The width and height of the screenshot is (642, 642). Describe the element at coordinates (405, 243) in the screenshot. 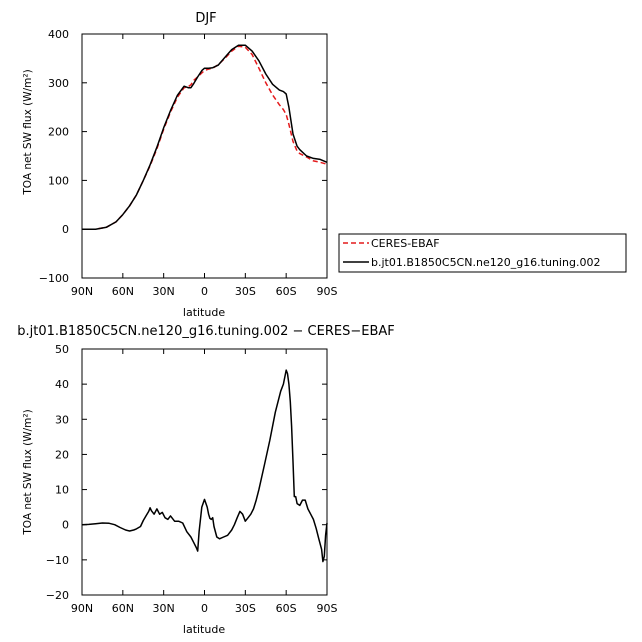

I see `legend-label-ceres: CERES-EBAF` at that location.